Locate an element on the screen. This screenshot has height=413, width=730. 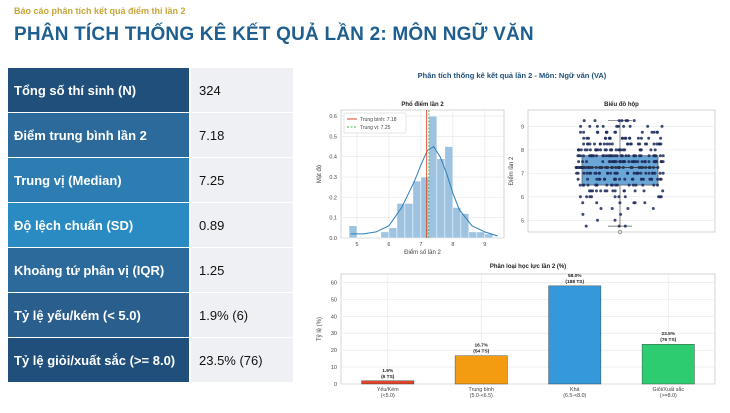
hist-ytick: 0.5 is located at coordinates (333, 137).